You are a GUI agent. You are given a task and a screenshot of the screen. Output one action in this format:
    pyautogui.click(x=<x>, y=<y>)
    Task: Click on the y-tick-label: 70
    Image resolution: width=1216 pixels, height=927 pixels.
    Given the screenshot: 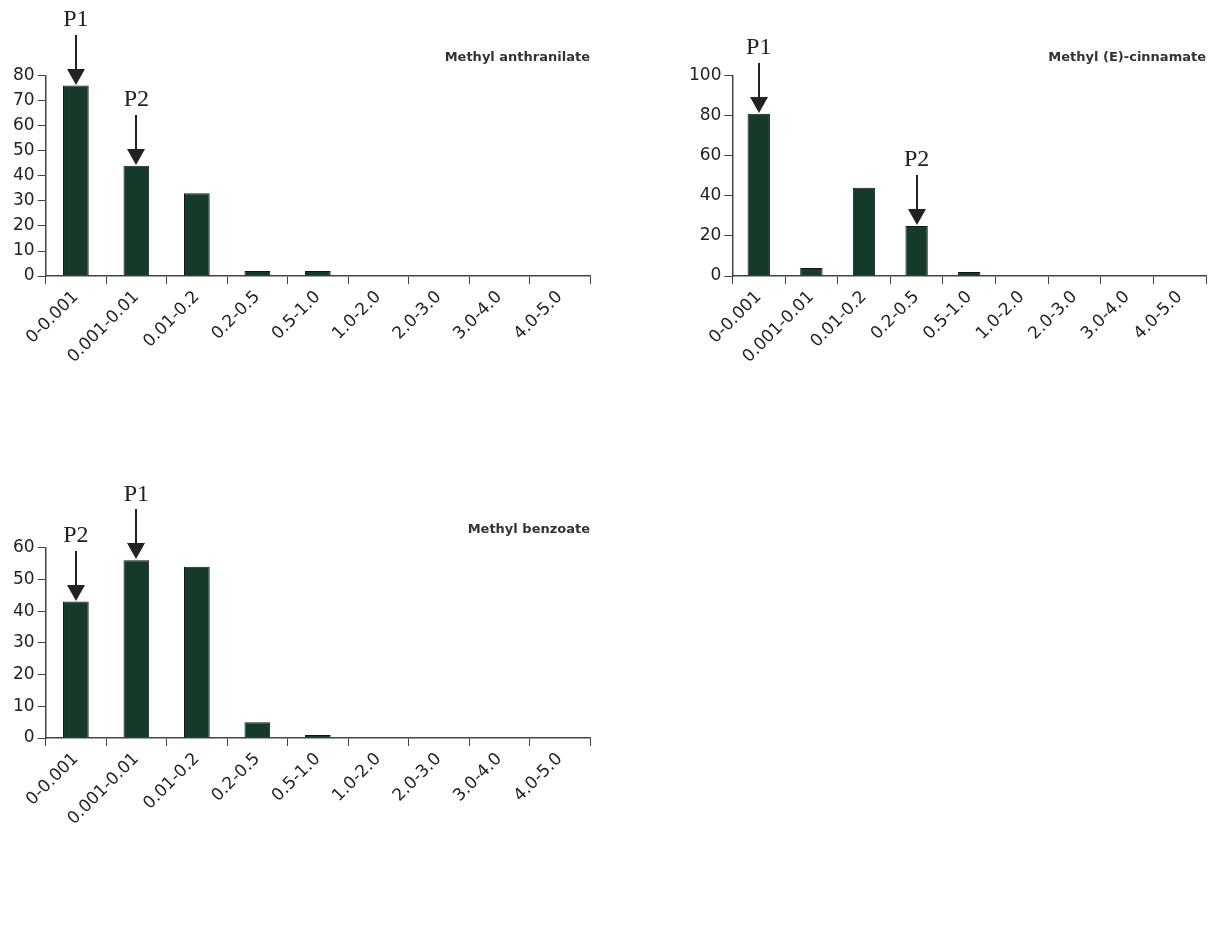 What is the action you would take?
    pyautogui.click(x=23, y=99)
    